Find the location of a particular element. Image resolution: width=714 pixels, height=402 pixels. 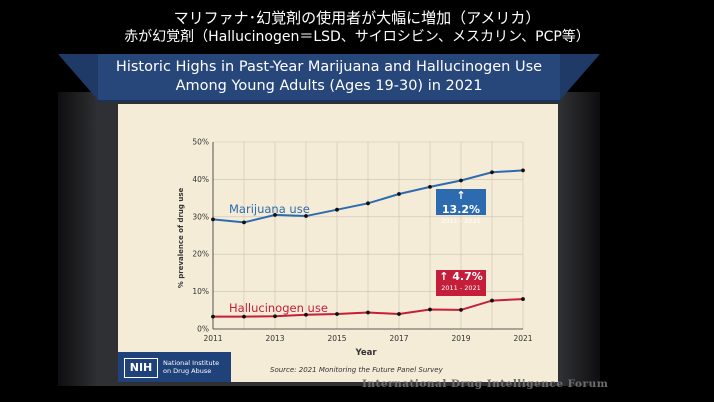

caption-line-1: マリファナ･幻覚剤の使用者が大幅に増加（アメリカ） is located at coordinates (357, 18).